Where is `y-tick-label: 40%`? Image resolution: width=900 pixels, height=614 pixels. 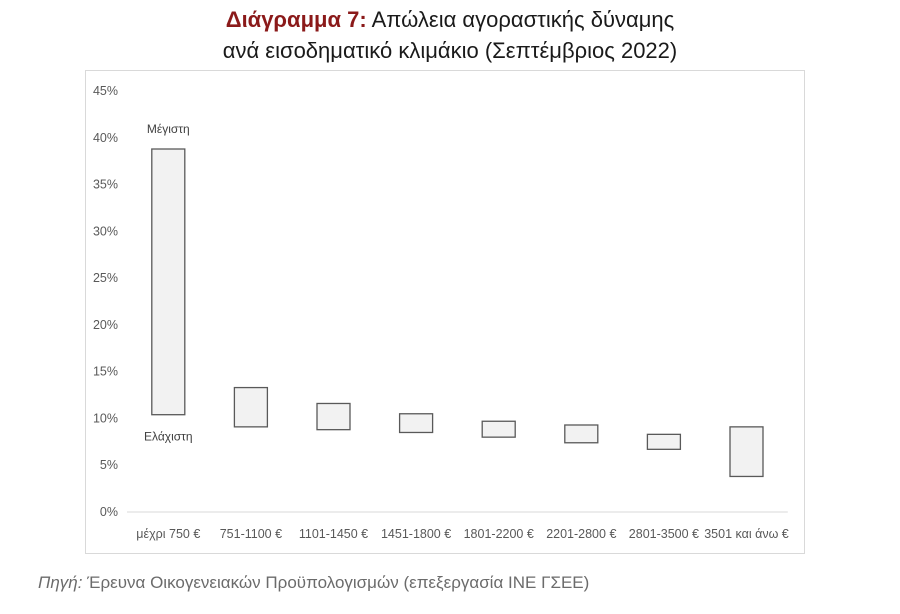
y-tick-label: 40% is located at coordinates (105, 138).